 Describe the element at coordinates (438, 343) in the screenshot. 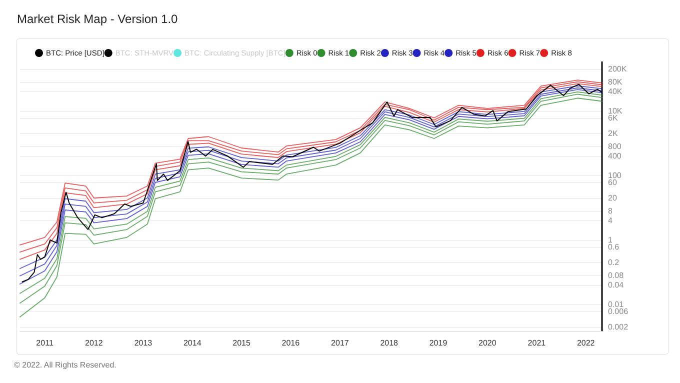

I see `x-tick-label: 2019` at that location.